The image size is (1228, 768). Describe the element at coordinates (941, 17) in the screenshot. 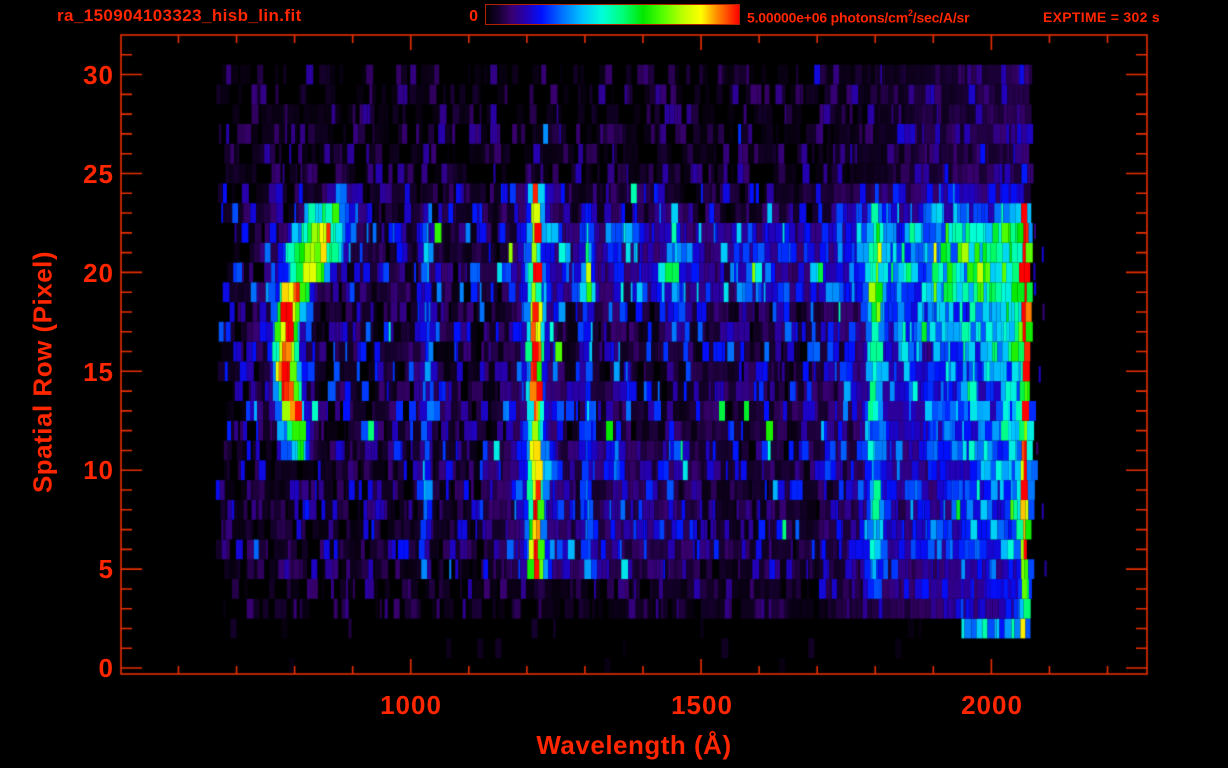

I see `colorbar-max-suffix: /sec/A/sr` at that location.